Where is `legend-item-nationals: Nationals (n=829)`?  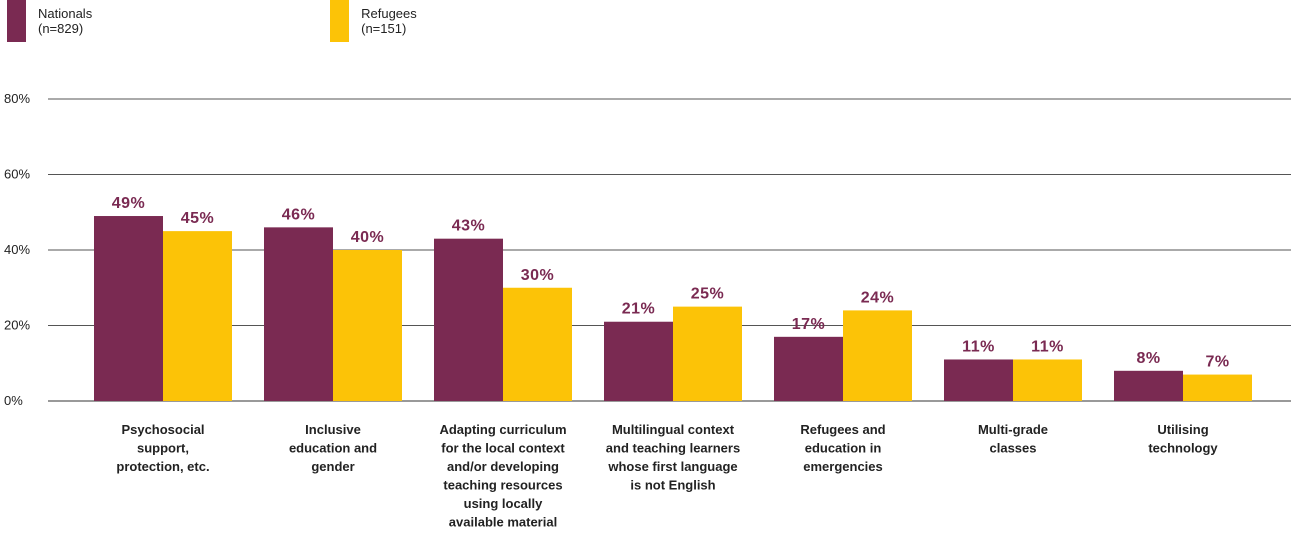
legend-item-nationals: Nationals (n=829) is located at coordinates (55, 21).